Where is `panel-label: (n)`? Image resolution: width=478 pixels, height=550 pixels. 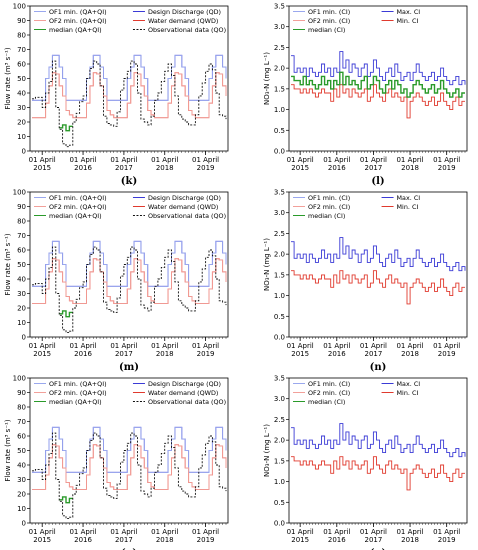
panel-label: (n) is located at coordinates (378, 367).